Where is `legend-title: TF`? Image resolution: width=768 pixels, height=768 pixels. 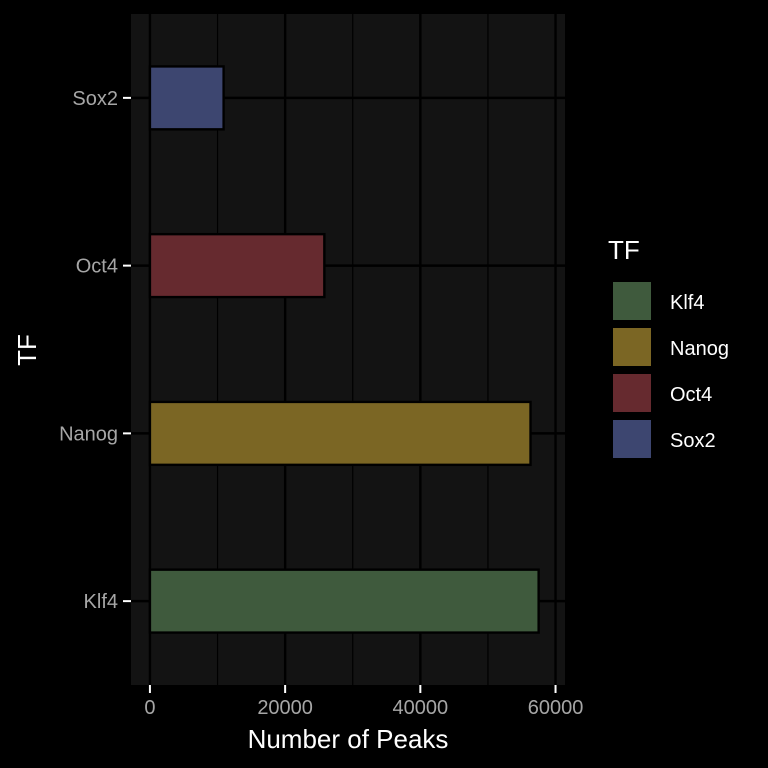
legend-title: TF is located at coordinates (624, 250).